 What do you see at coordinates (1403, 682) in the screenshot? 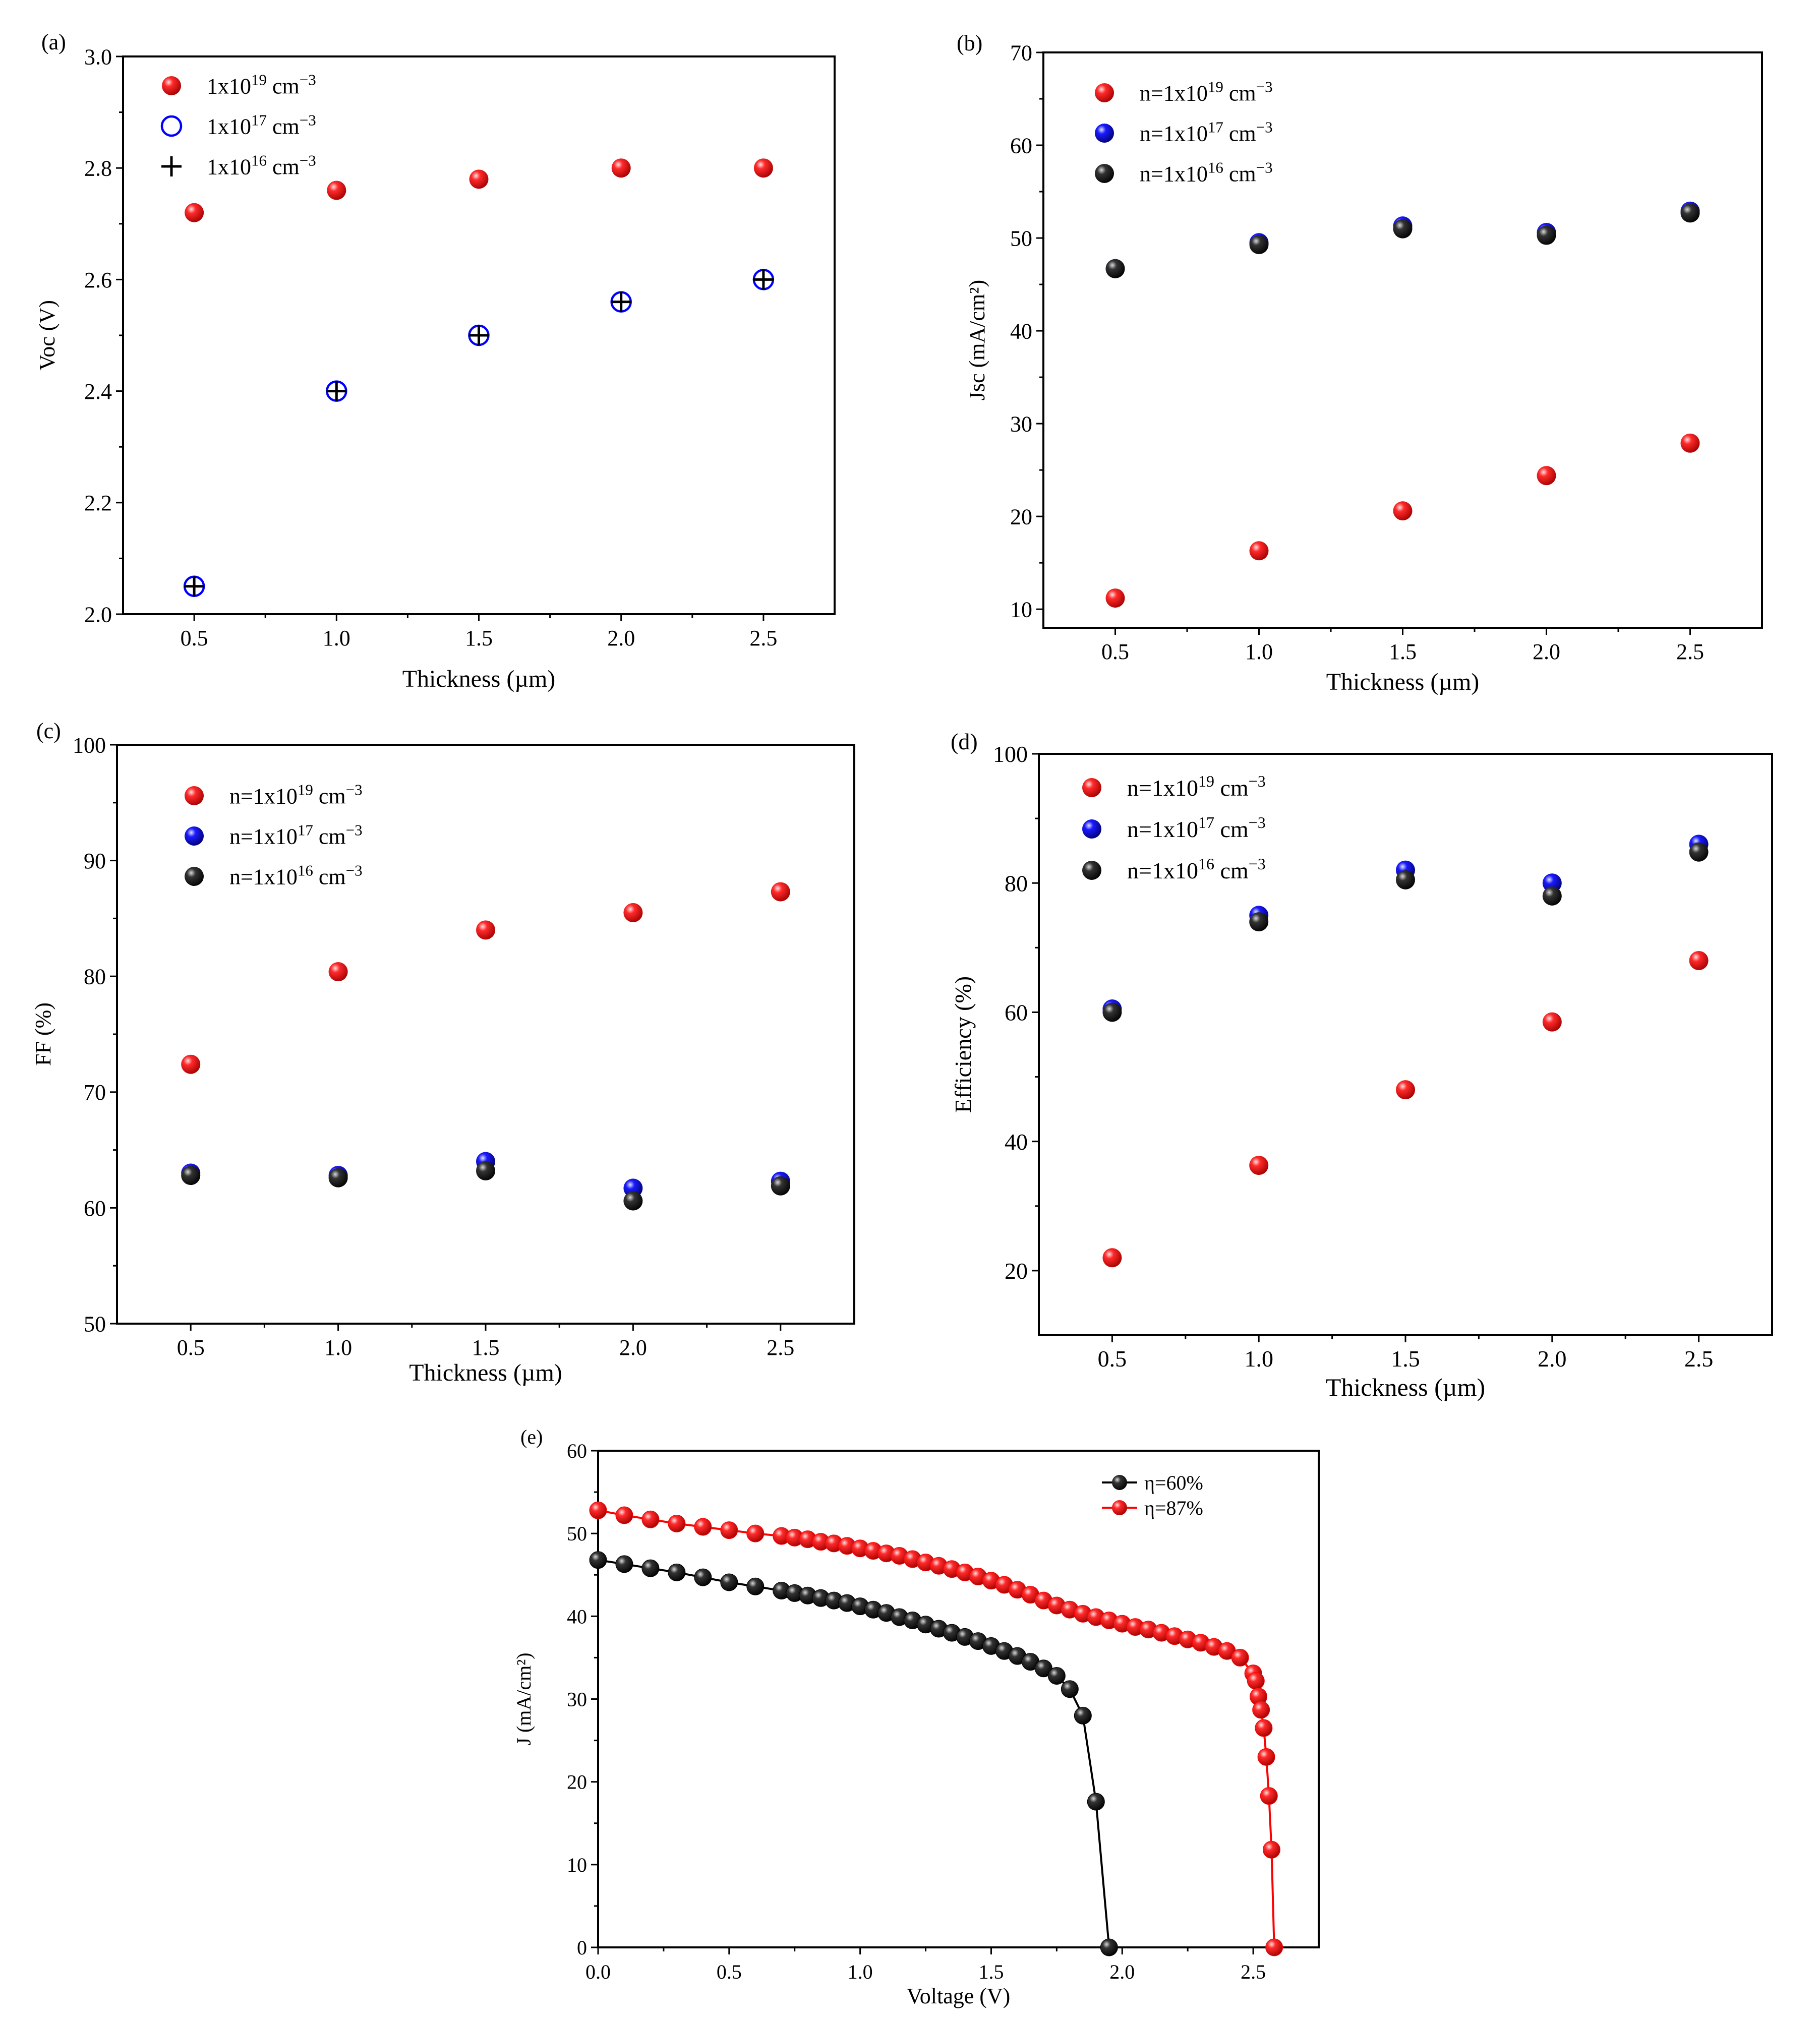
I see `x-axis-label: Thickness (µm)` at bounding box center [1403, 682].